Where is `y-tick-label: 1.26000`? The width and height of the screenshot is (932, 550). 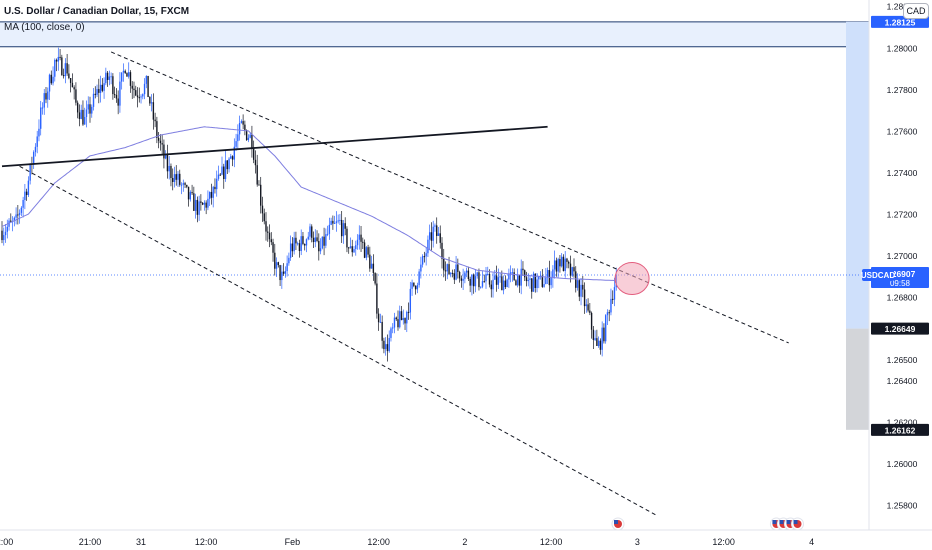 y-tick-label: 1.26000 is located at coordinates (902, 464).